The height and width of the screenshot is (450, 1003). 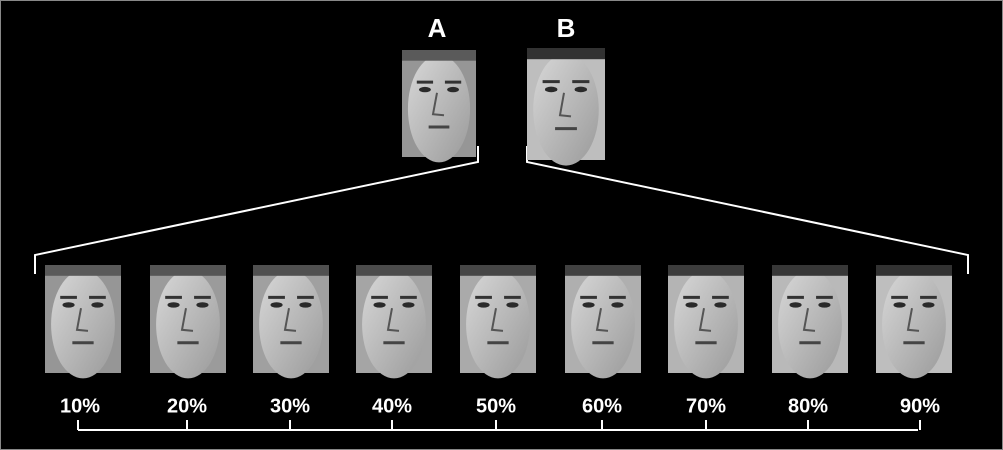 What do you see at coordinates (706, 406) in the screenshot?
I see `morph-label: 70%` at bounding box center [706, 406].